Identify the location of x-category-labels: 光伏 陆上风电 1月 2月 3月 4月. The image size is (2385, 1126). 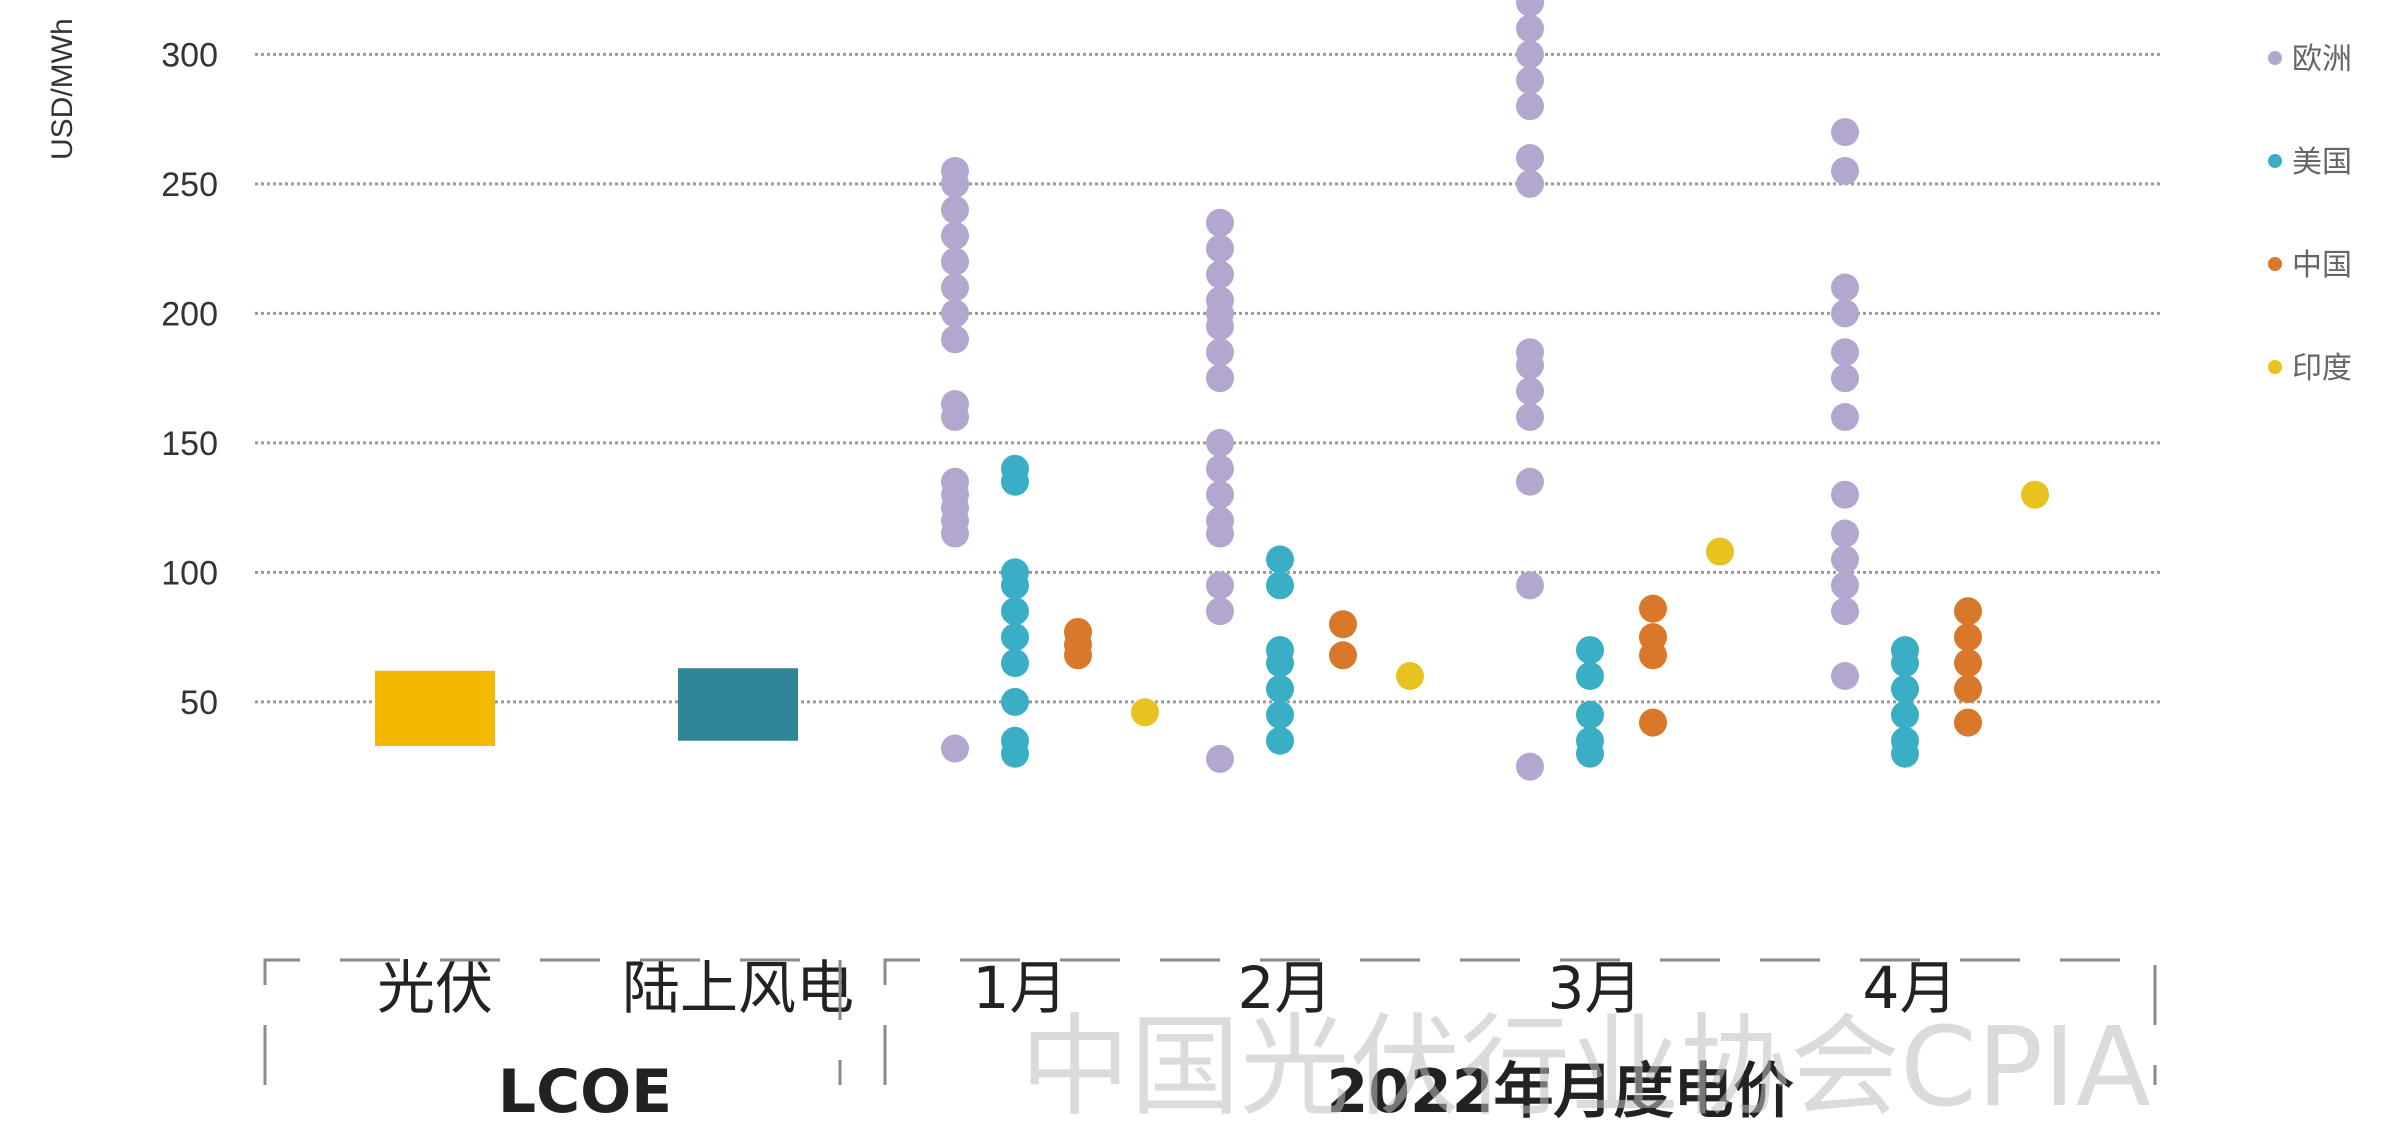
(1167, 988).